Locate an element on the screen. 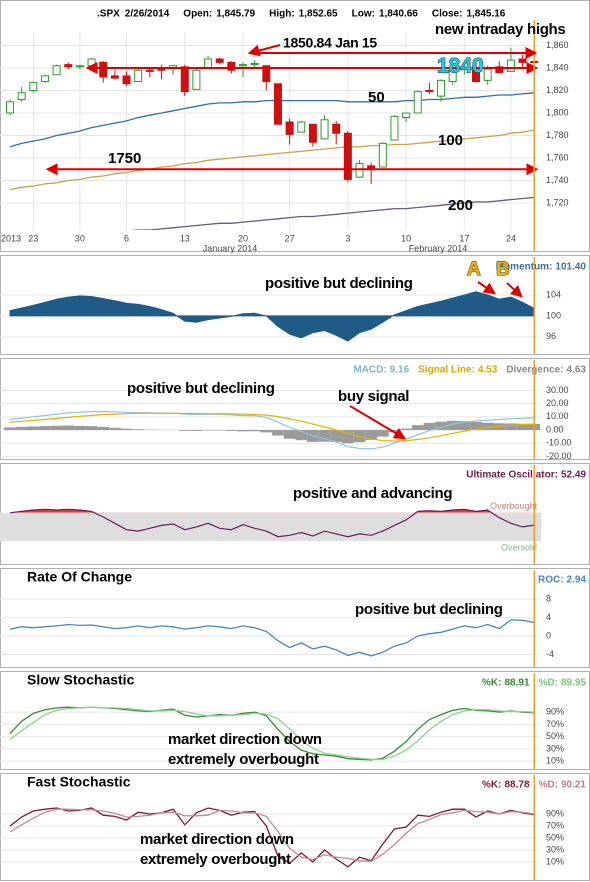 This screenshot has width=590, height=882. annotation: B is located at coordinates (502, 269).